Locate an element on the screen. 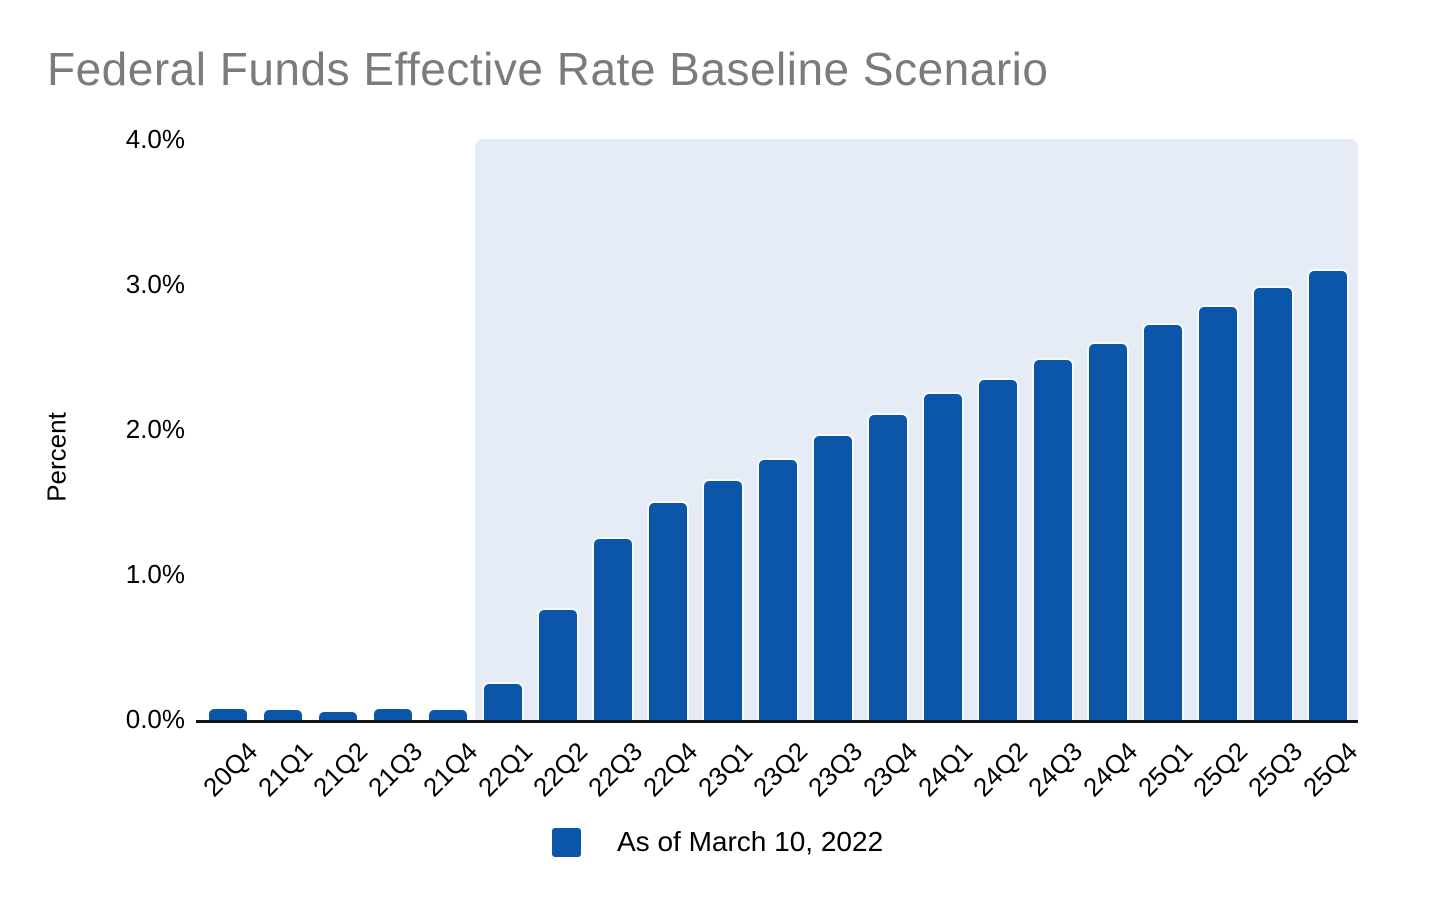  bar-23Q1 is located at coordinates (722, 601).